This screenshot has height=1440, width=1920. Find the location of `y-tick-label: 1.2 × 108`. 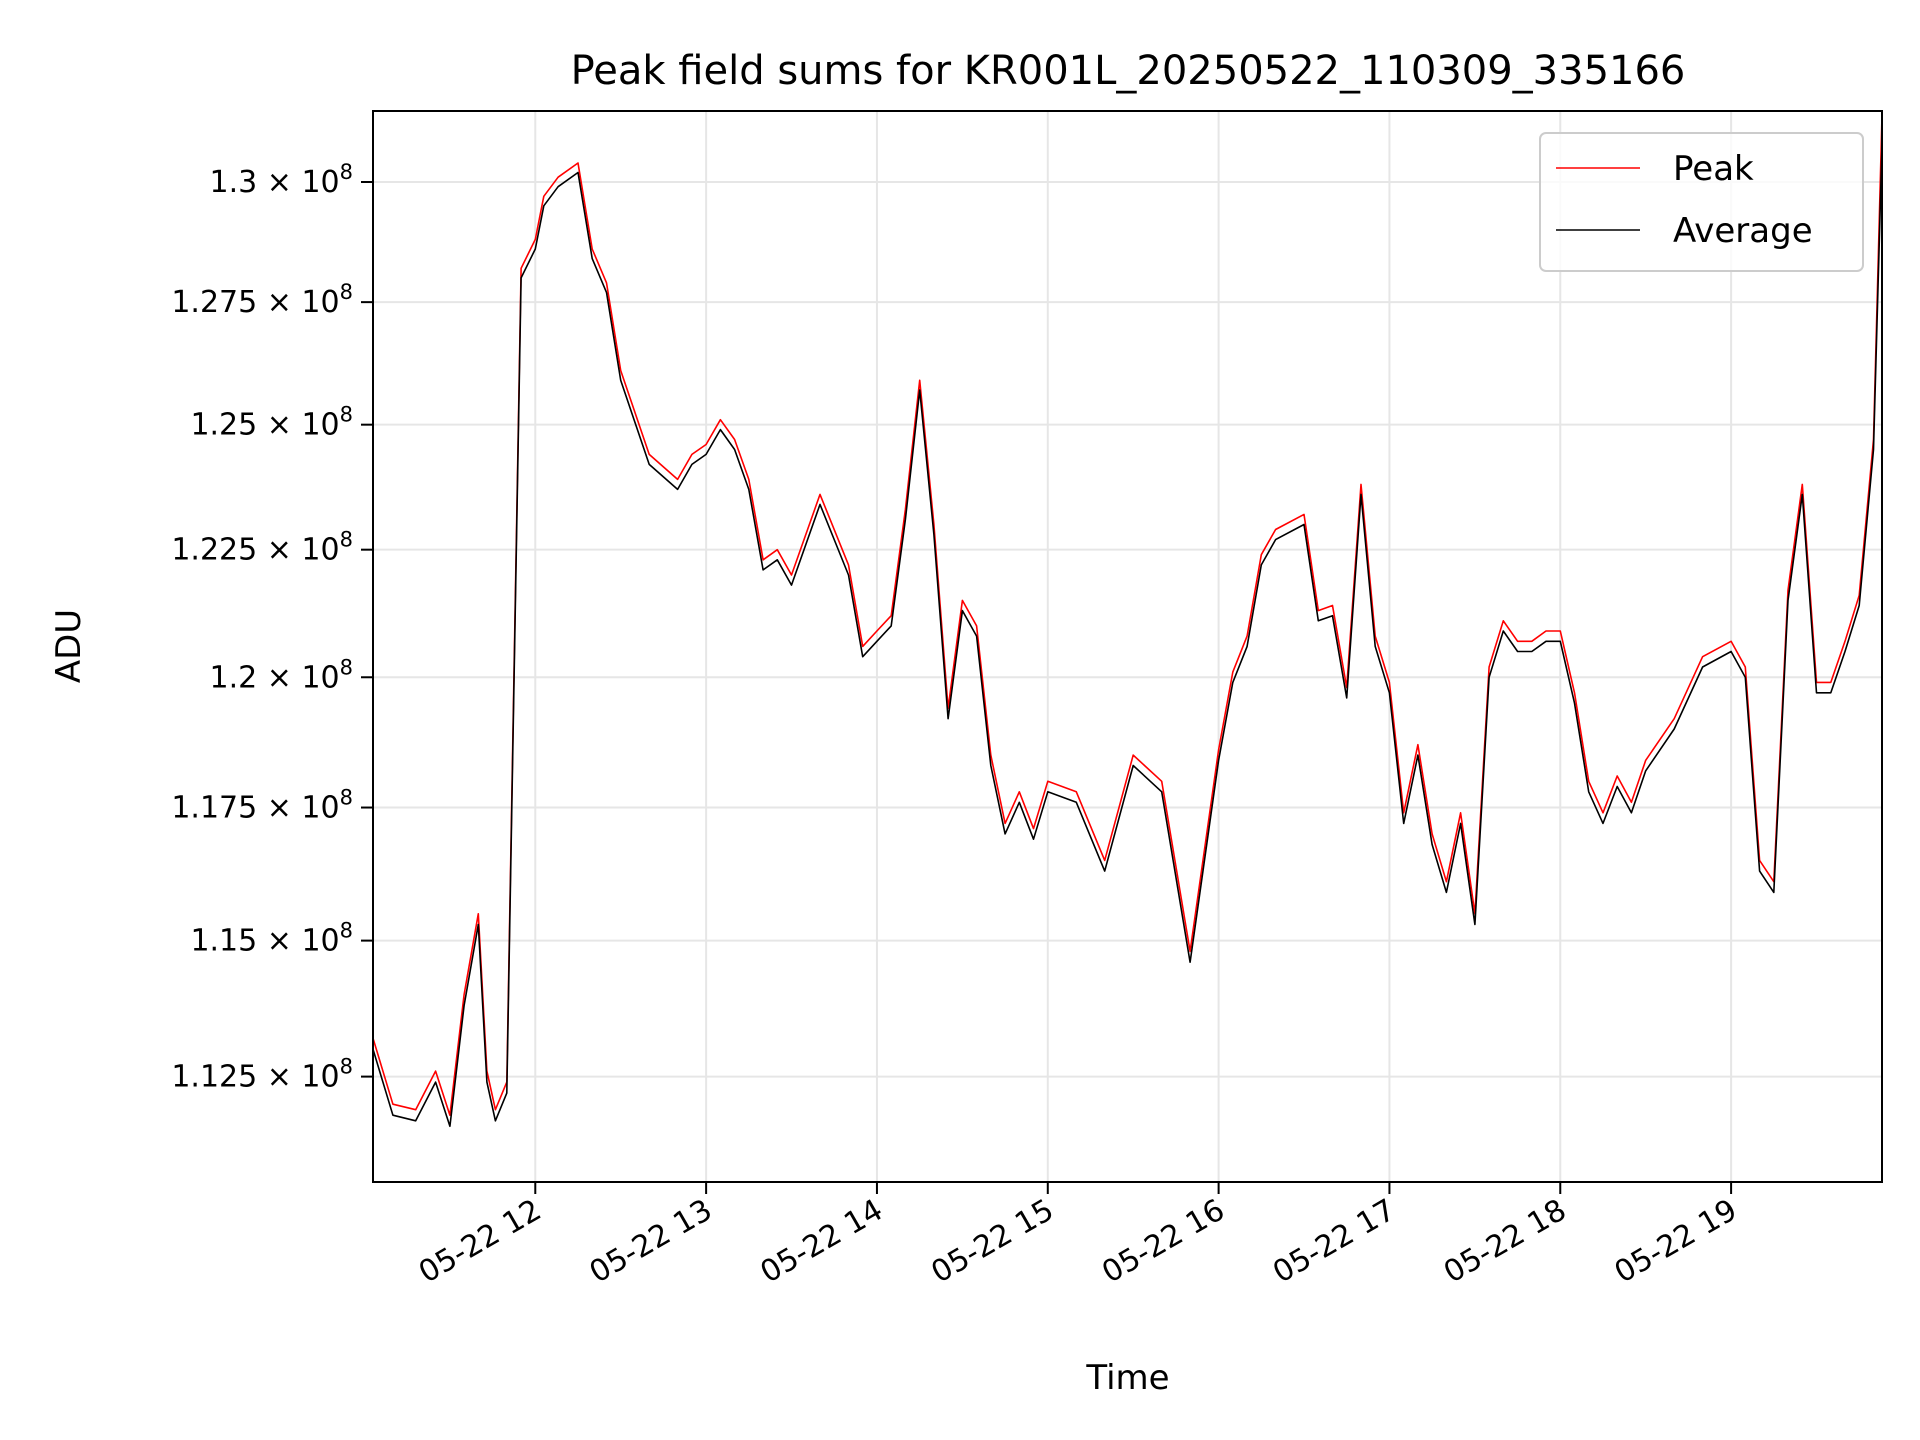

y-tick-label: 1.2 × 108 is located at coordinates (281, 675).